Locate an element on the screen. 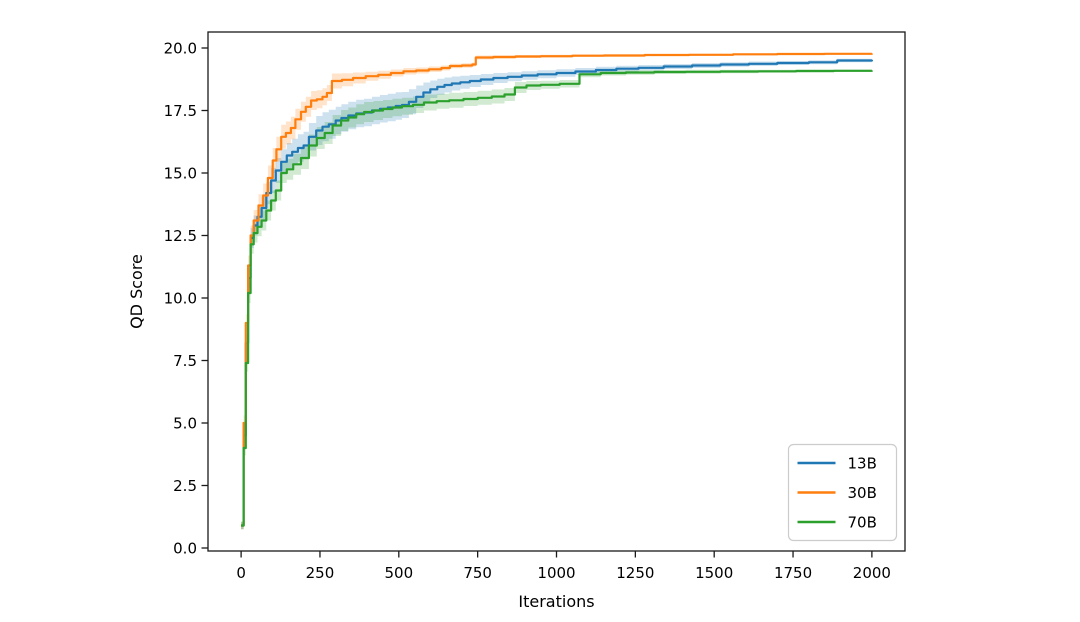  x-tick-label: 500 is located at coordinates (398, 573).